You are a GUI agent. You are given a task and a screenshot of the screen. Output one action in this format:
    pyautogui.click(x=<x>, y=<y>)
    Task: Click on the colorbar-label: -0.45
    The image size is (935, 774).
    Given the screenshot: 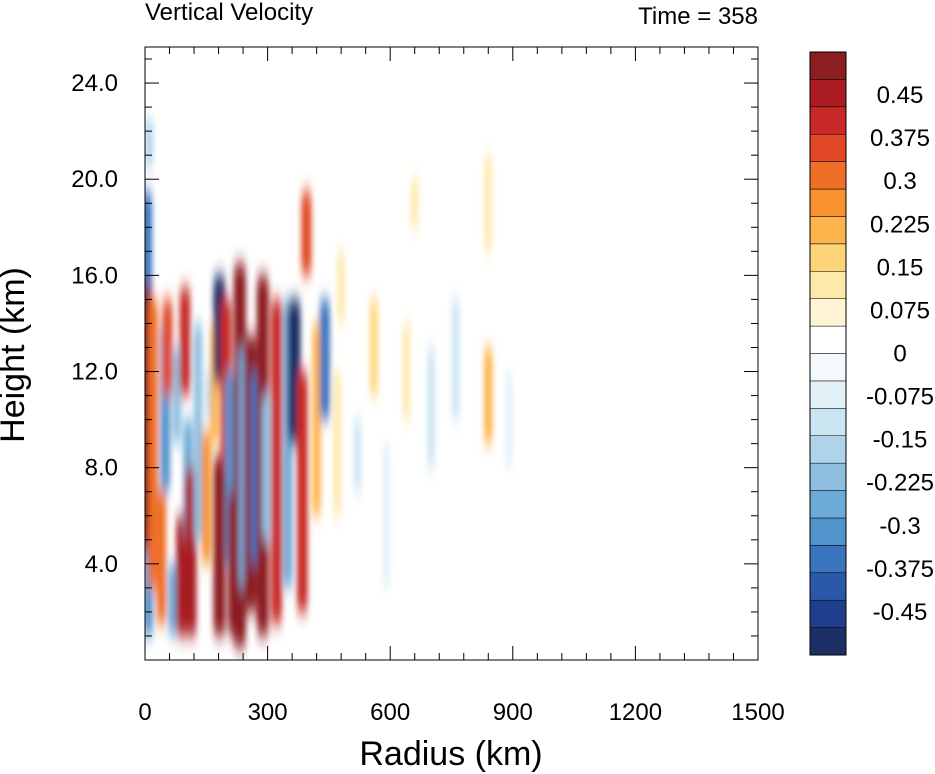 What is the action you would take?
    pyautogui.click(x=900, y=612)
    